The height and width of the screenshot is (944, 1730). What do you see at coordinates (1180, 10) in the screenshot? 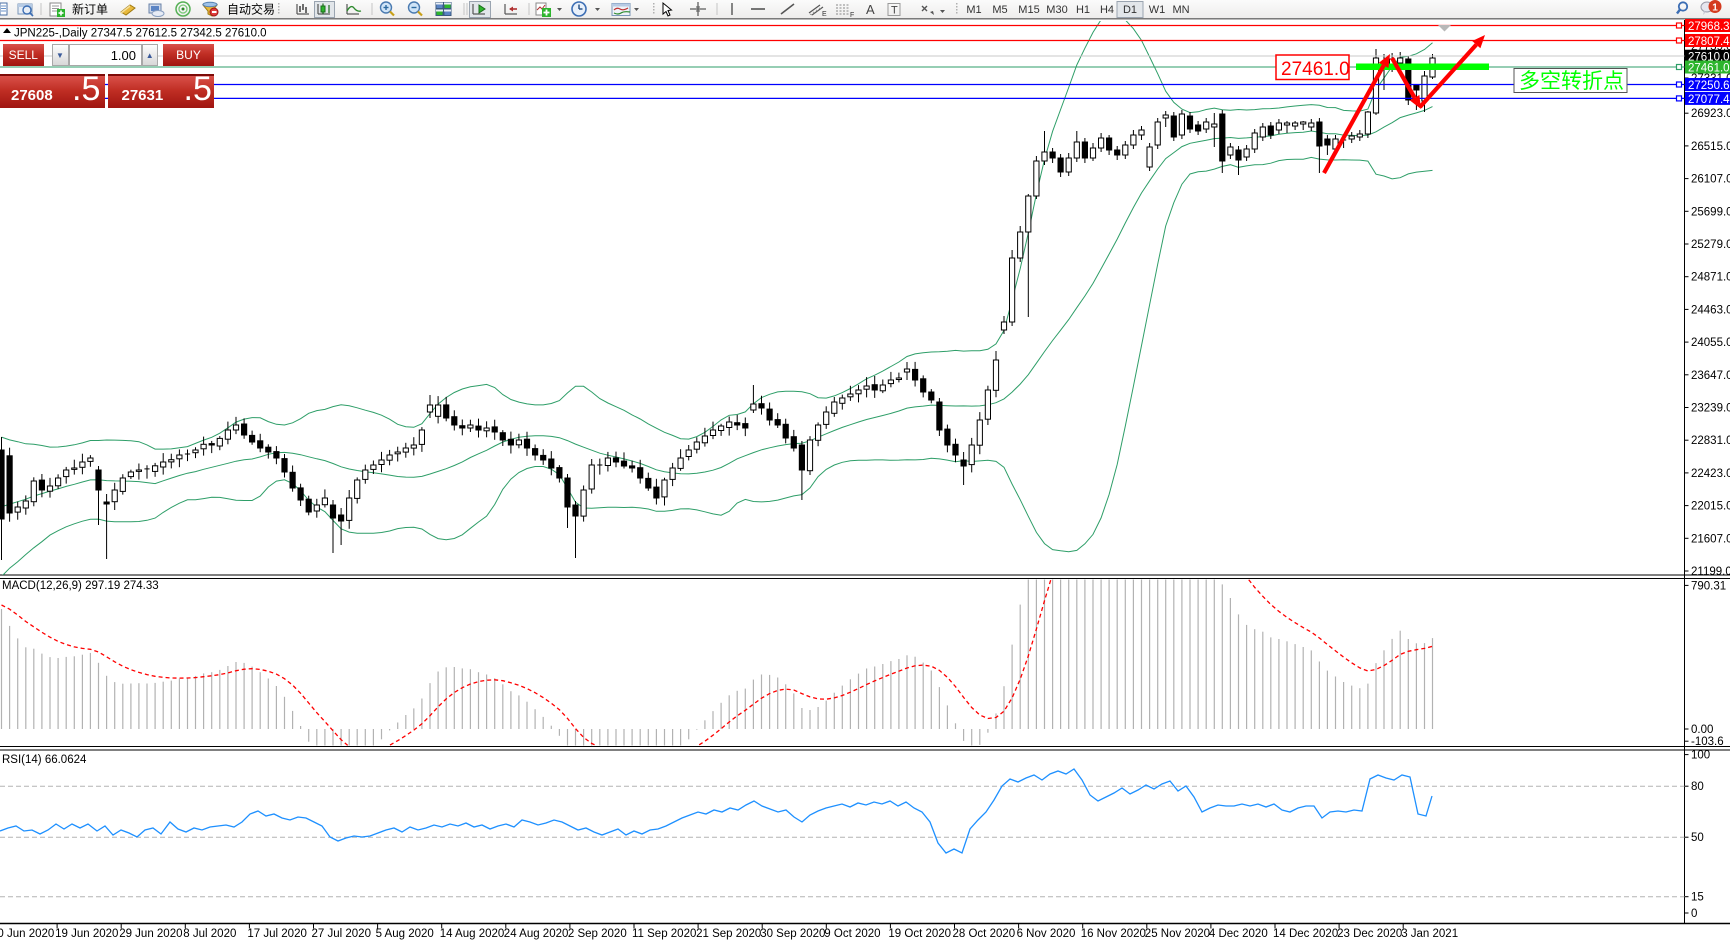
I see `svg-text: MN` at bounding box center [1180, 10].